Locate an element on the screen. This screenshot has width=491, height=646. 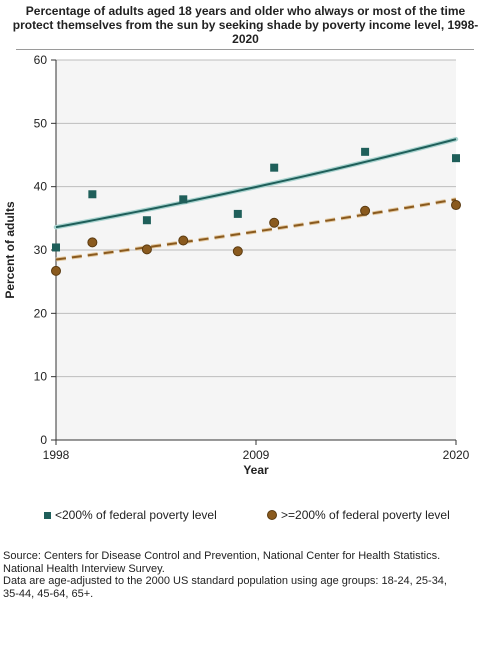
y-tick-label: 20 is located at coordinates (41, 313).